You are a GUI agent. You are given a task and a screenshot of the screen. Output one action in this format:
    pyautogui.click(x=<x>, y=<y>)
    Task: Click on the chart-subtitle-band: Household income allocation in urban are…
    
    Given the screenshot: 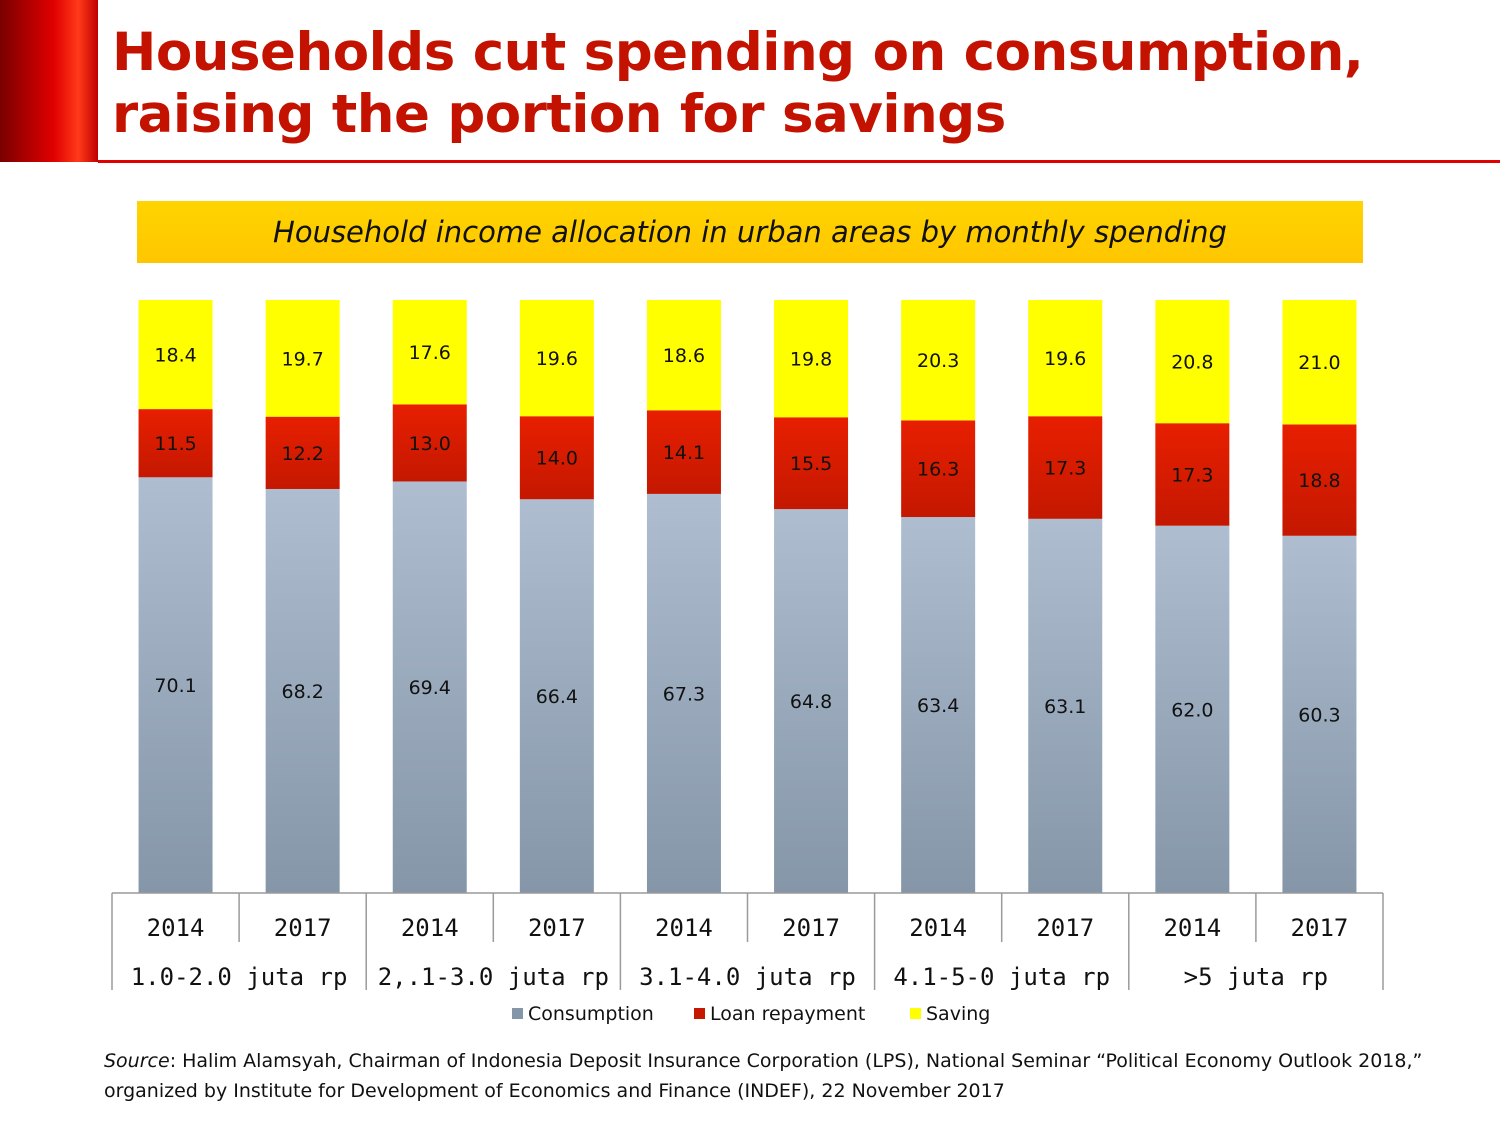 What is the action you would take?
    pyautogui.click(x=750, y=232)
    